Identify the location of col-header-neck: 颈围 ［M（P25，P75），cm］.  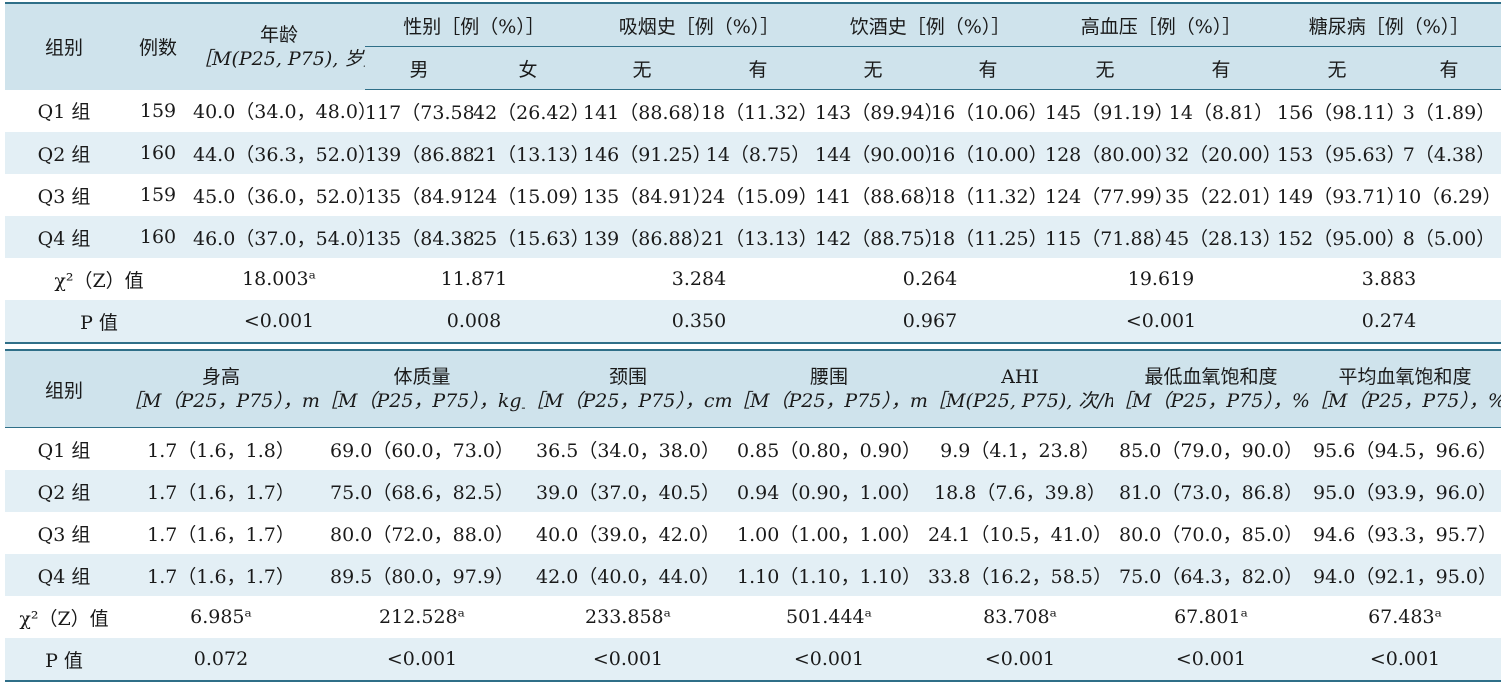
(628, 389).